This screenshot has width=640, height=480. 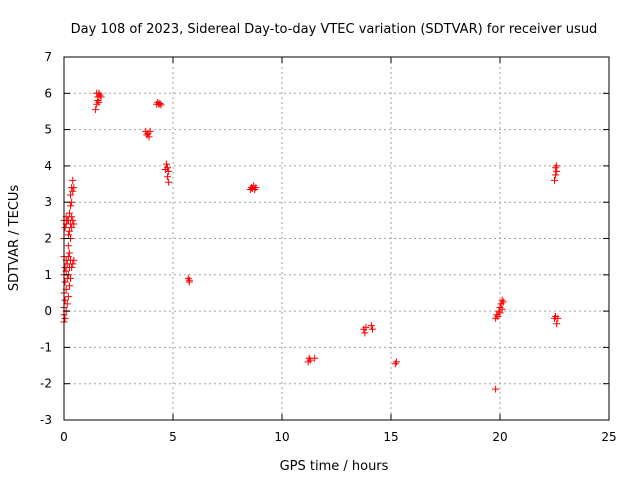 I want to click on y-tick-label: 7, so click(x=48, y=57).